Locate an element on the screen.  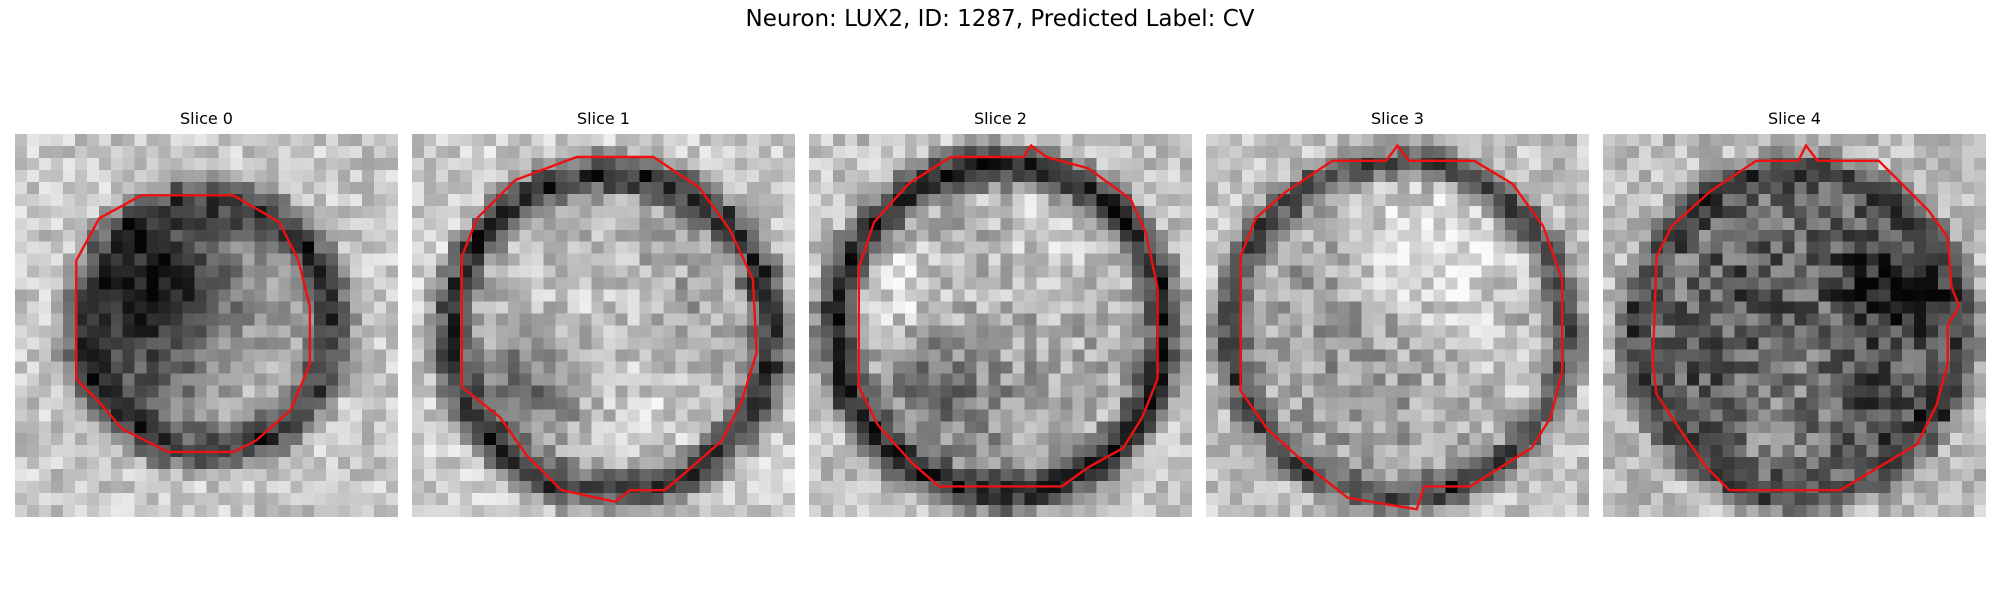
slice-title-2: Slice 2 is located at coordinates (1000, 118).